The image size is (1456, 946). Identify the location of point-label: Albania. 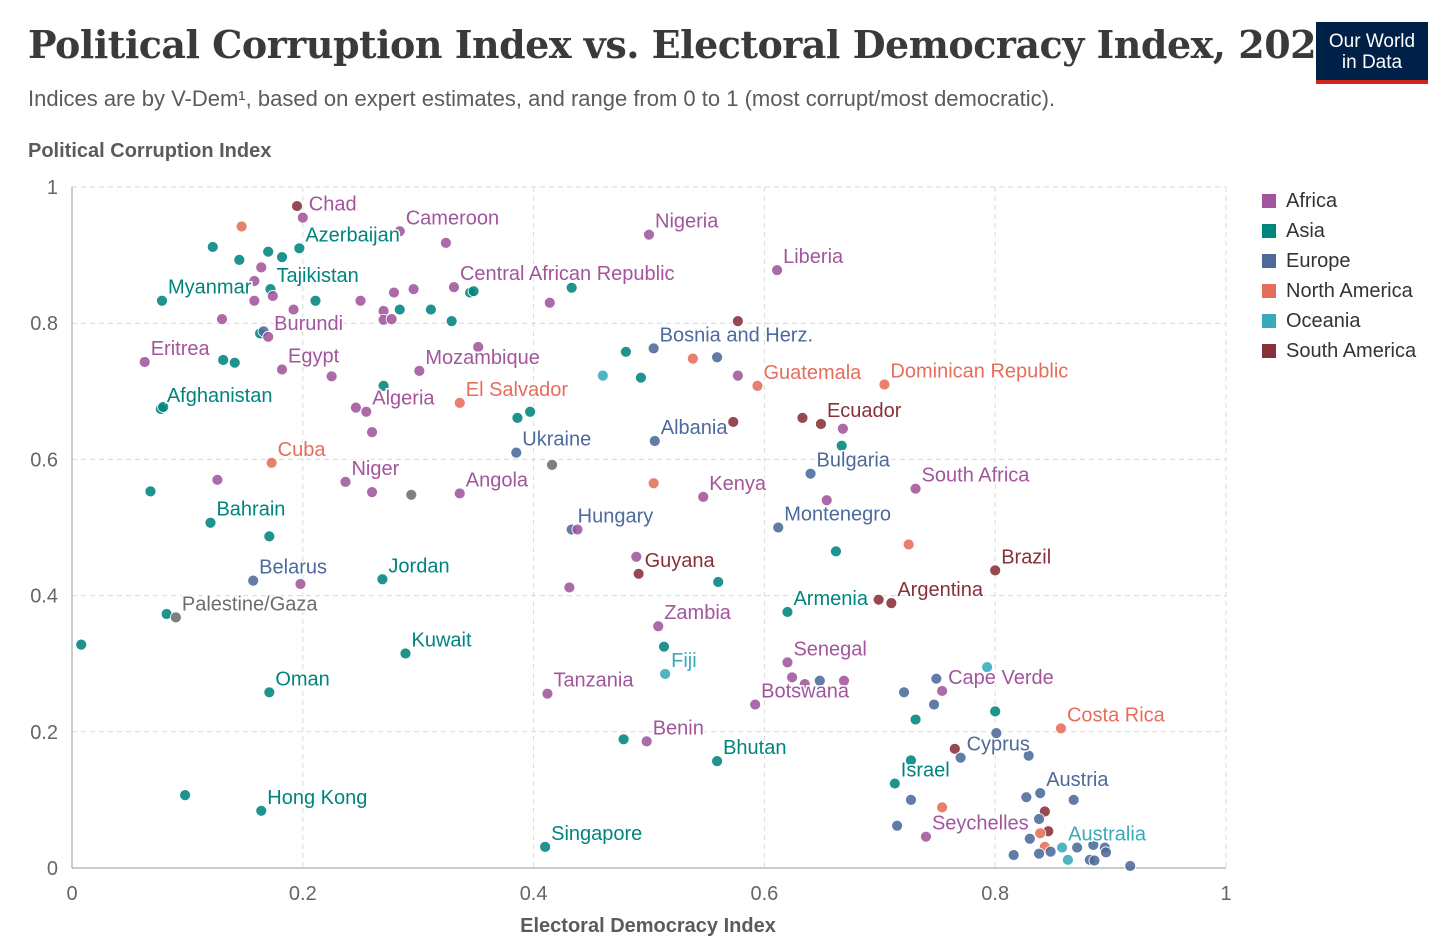
(695, 428).